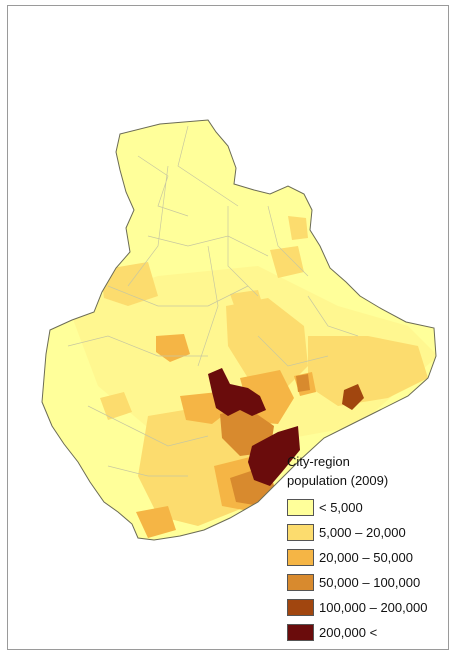 The width and height of the screenshot is (458, 658). I want to click on region-100k-200k-a, so click(353, 397).